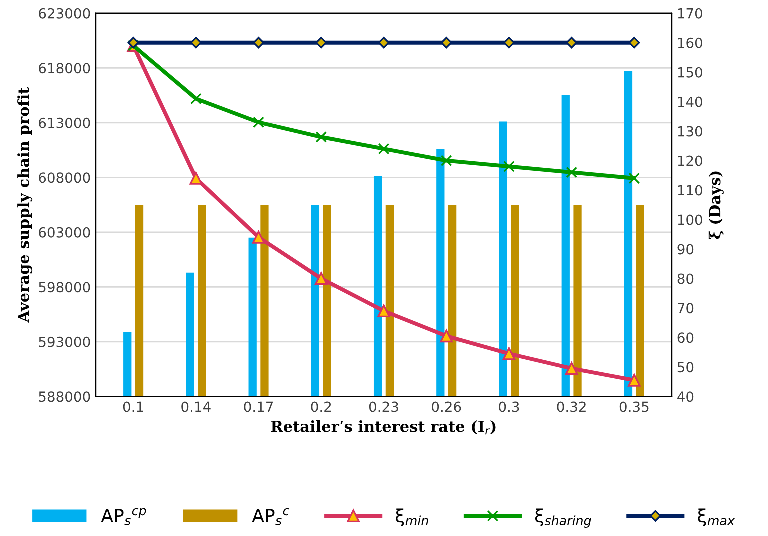 The width and height of the screenshot is (768, 536). What do you see at coordinates (196, 407) in the screenshot?
I see `x-tick-label: 0.14` at bounding box center [196, 407].